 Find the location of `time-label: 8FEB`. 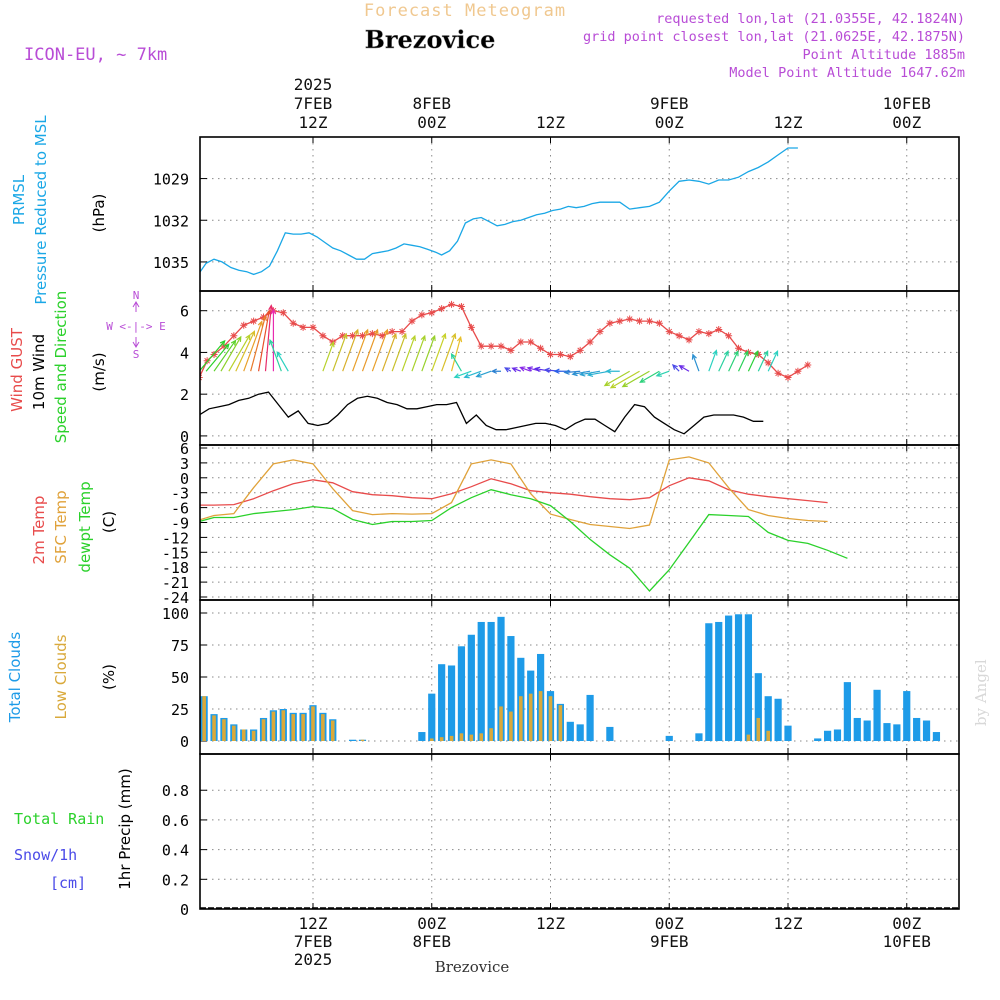

time-label: 8FEB is located at coordinates (431, 941).